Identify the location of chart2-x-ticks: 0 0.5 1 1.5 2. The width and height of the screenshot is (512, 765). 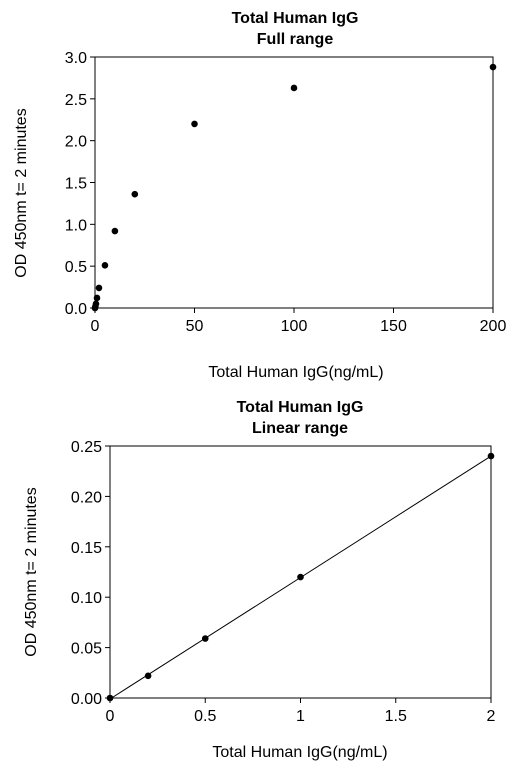
(301, 711).